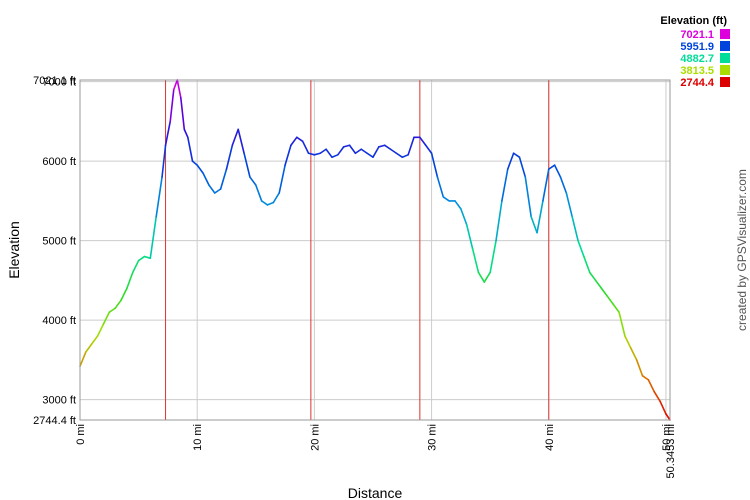  What do you see at coordinates (59, 242) in the screenshot?
I see `y-tick-label: 5000 ft` at bounding box center [59, 242].